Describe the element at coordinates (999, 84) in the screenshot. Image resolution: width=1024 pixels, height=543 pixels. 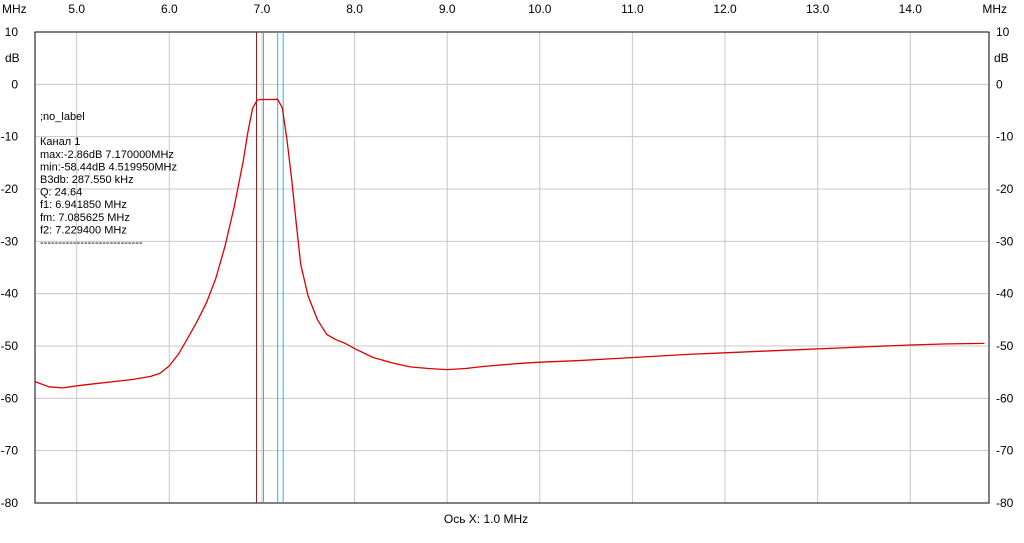
I see `y-tick-label-right: 0` at that location.